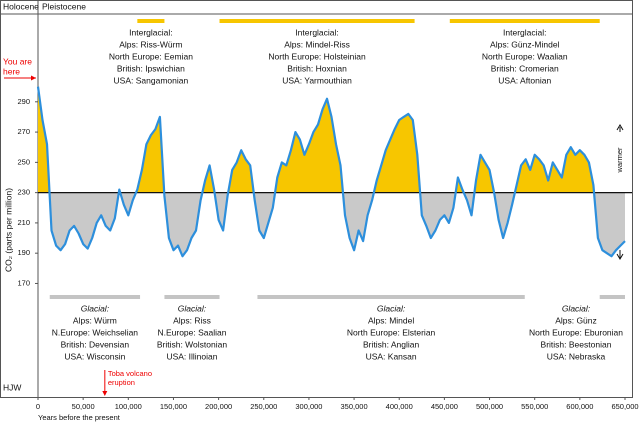 The width and height of the screenshot is (640, 427). I want to click on glacials-text: USA: Kansan, so click(391, 356).